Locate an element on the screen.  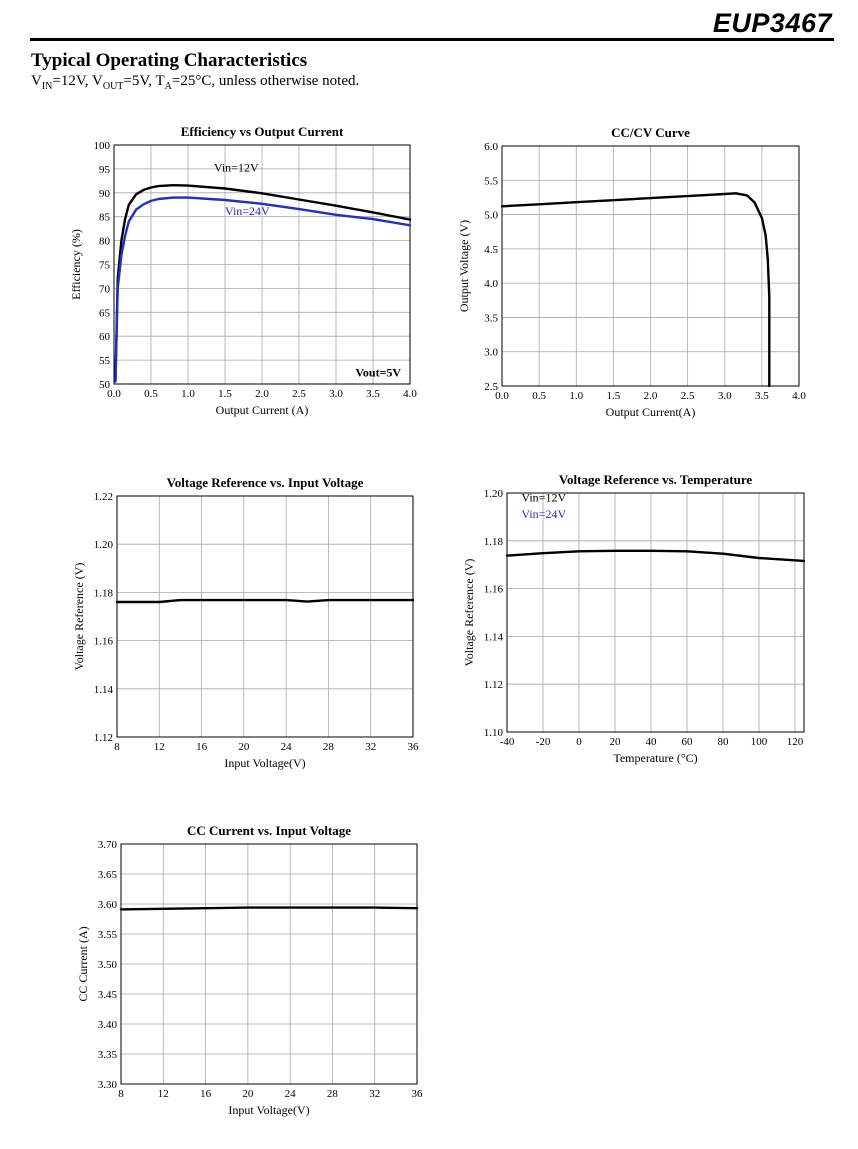
x-axis-label: Temperature (°C) is located at coordinates (655, 758).